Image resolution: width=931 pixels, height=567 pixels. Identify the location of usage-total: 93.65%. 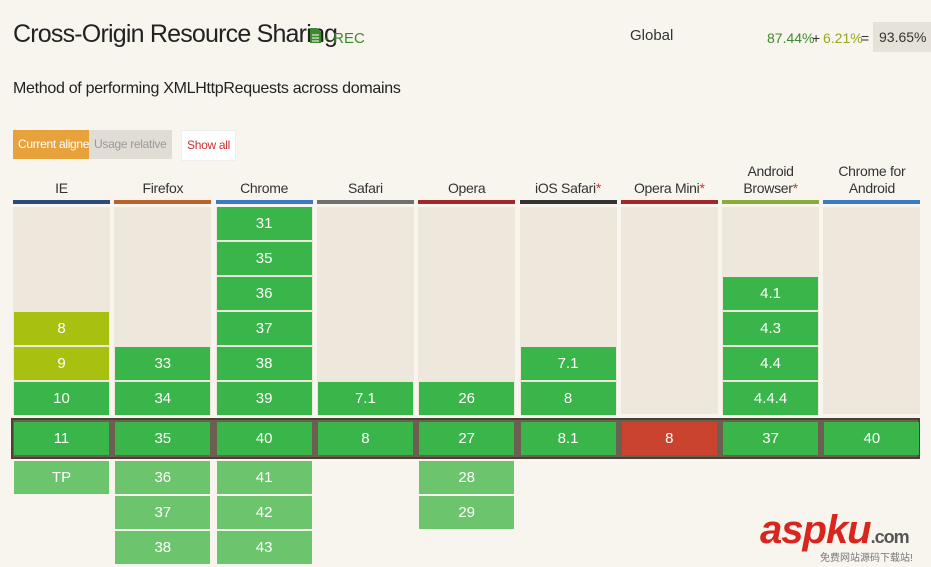
(902, 37).